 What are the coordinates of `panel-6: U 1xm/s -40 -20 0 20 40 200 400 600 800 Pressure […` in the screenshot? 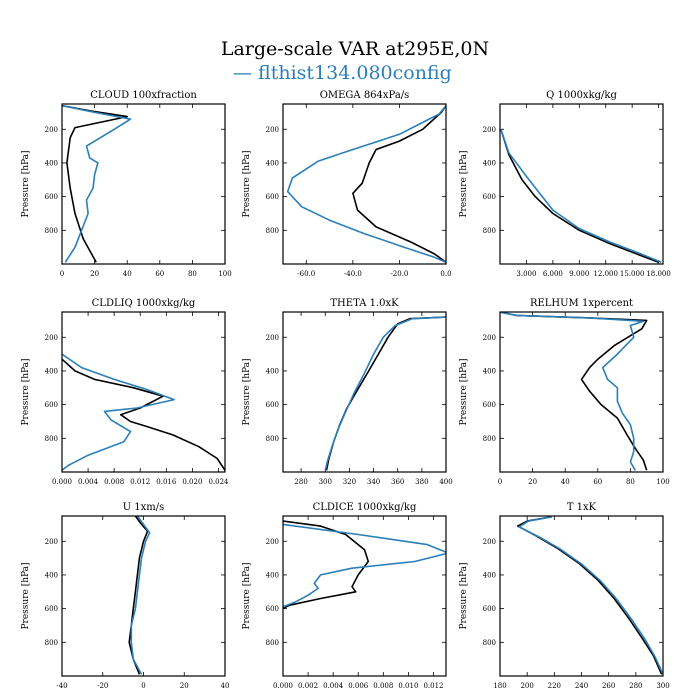 It's located at (125, 596).